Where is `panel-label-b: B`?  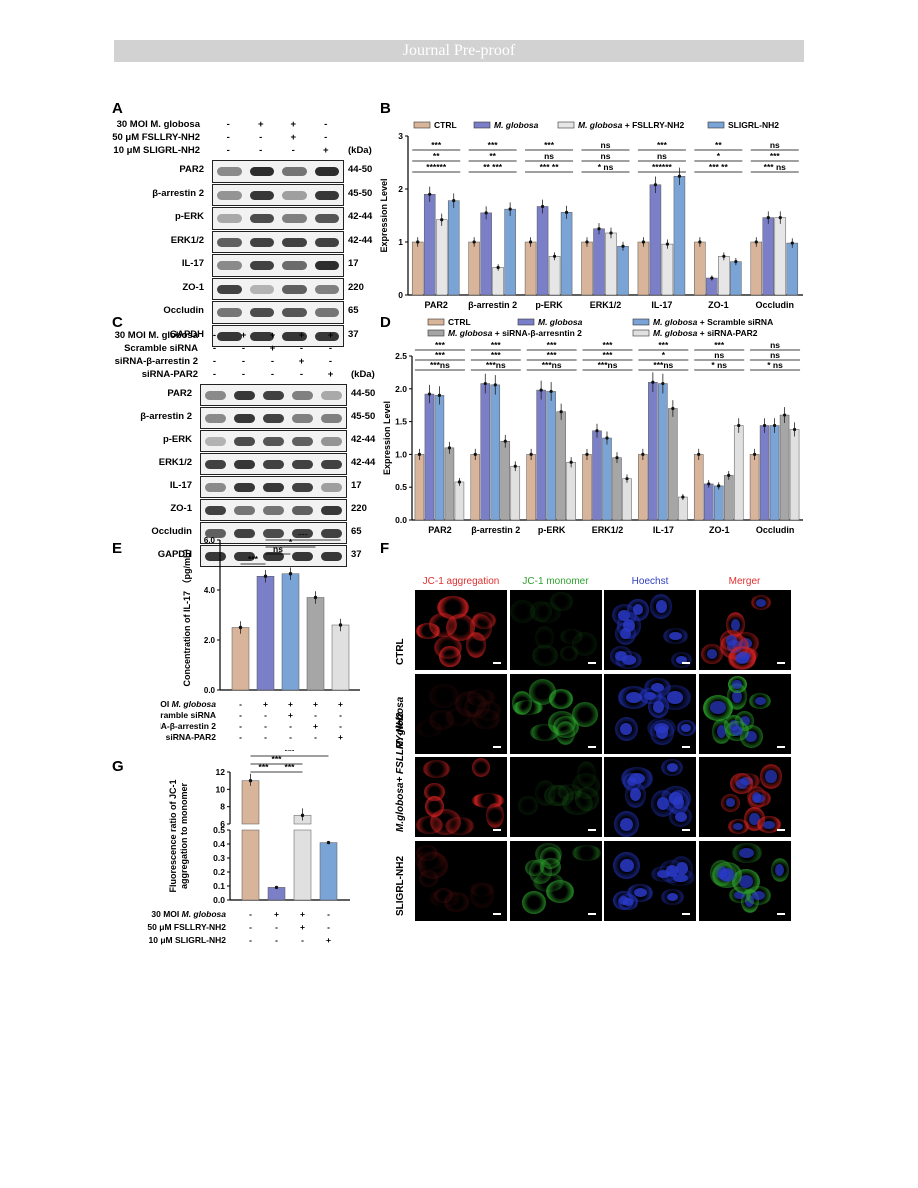 panel-label-b: B is located at coordinates (385, 108).